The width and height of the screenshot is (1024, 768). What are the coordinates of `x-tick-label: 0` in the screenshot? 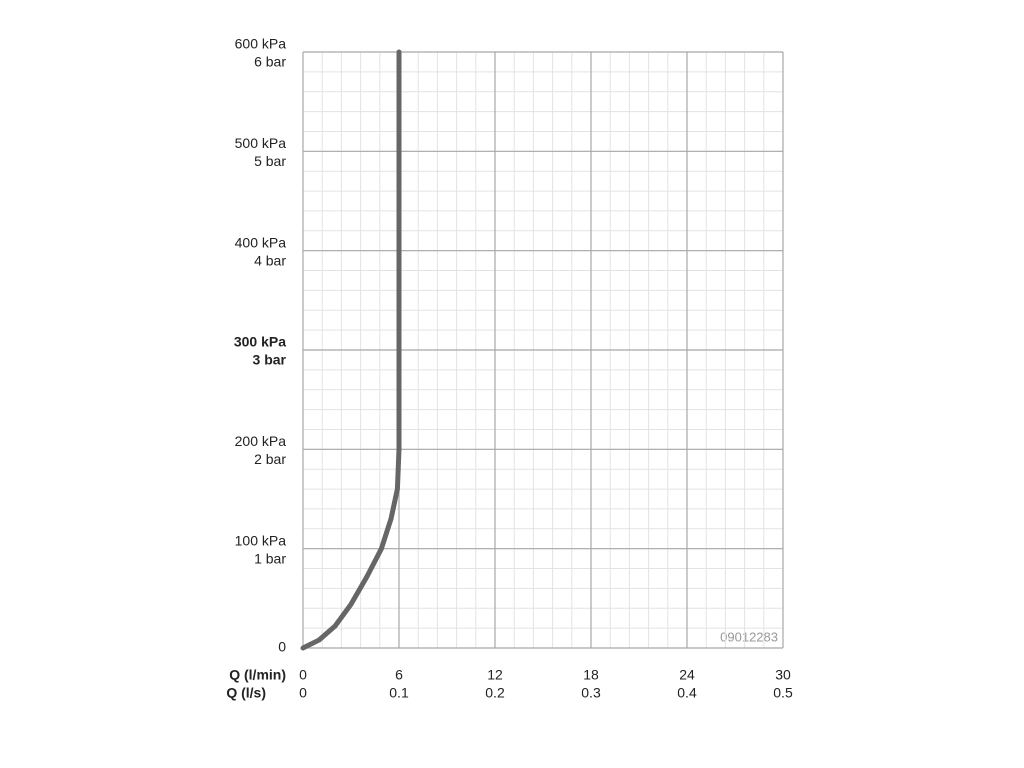 It's located at (303, 675).